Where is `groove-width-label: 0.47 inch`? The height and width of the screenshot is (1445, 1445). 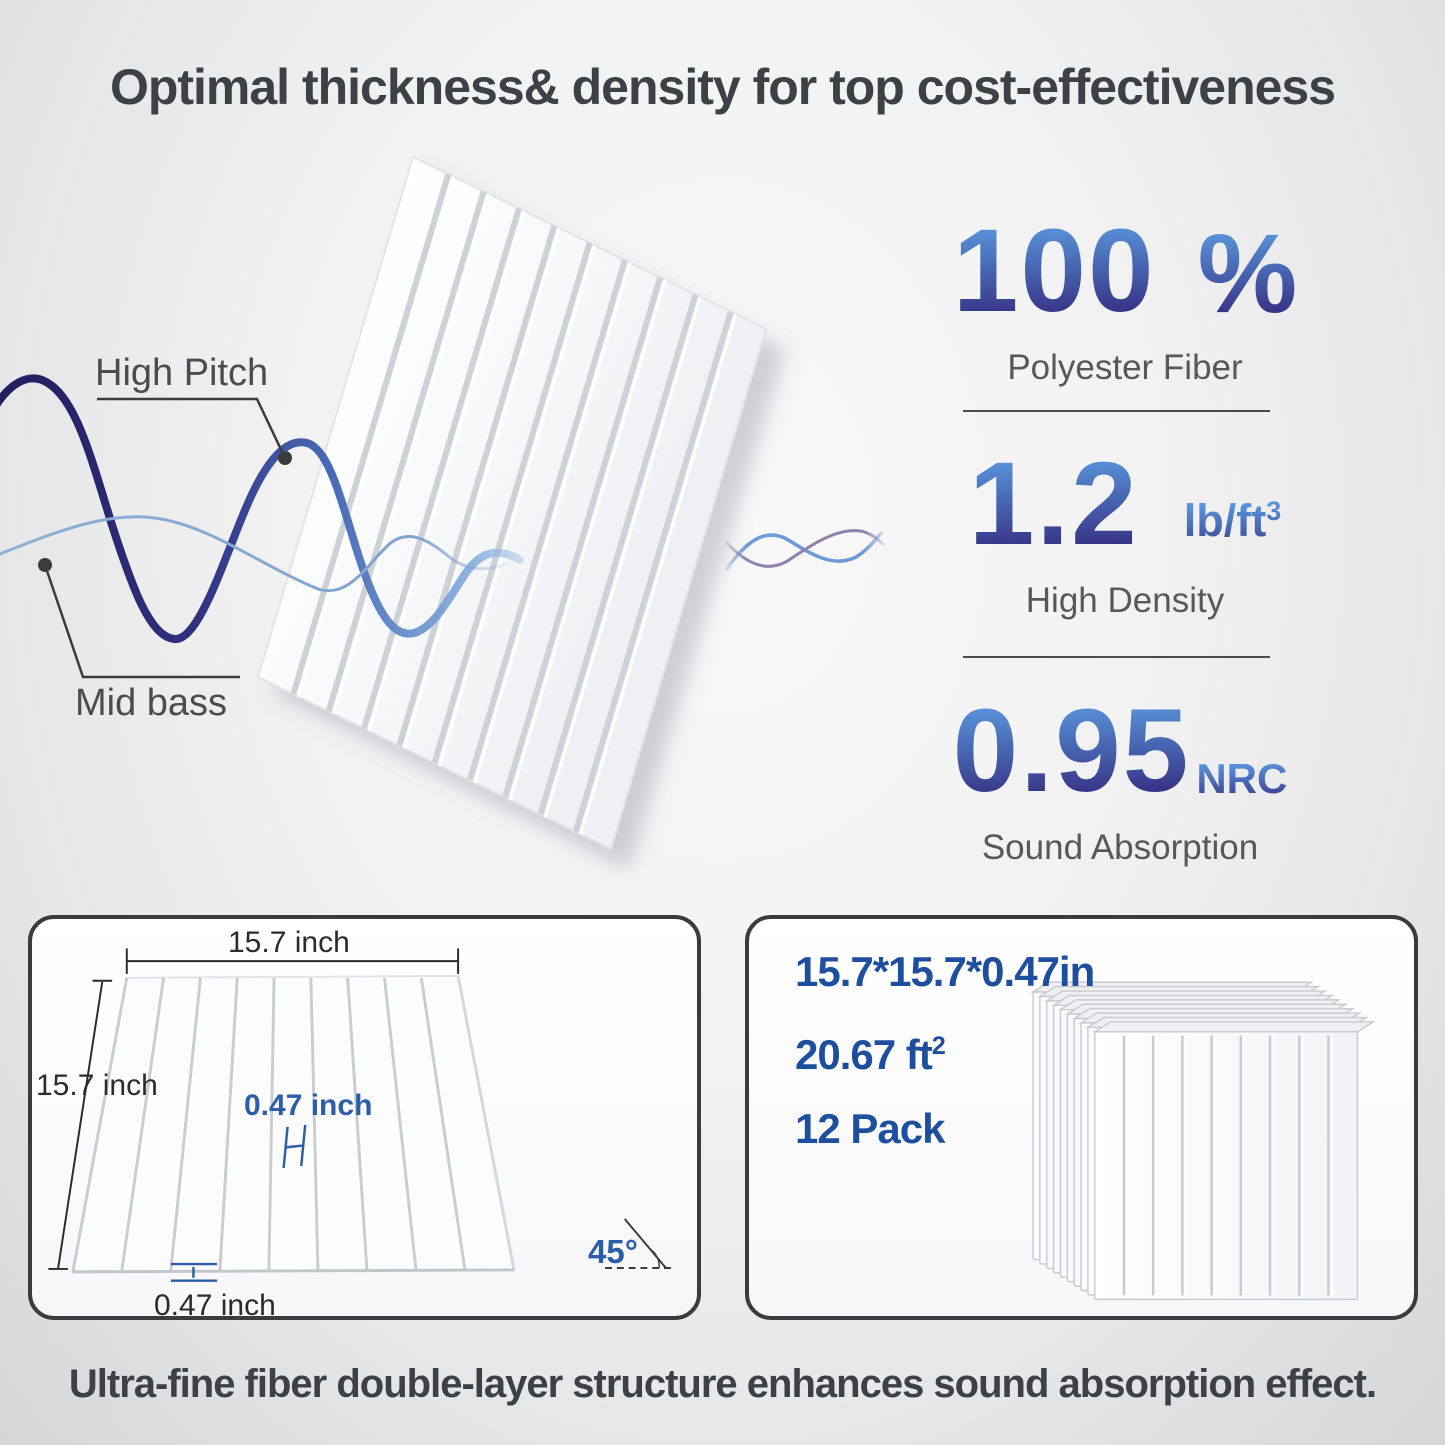
groove-width-label: 0.47 inch is located at coordinates (215, 1305).